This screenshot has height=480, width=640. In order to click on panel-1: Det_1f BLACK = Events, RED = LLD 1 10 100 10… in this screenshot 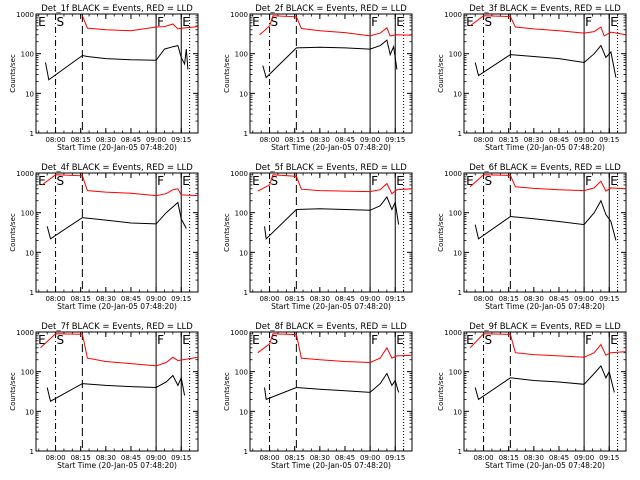, I will do `click(104, 78)`.